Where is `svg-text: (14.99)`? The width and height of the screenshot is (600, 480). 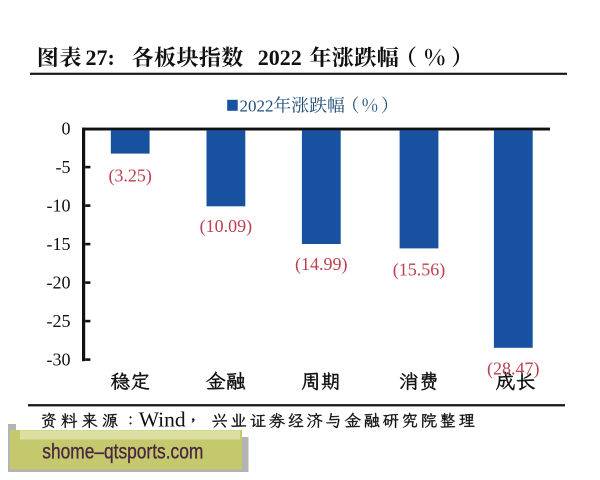 svg-text: (14.99) is located at coordinates (321, 264).